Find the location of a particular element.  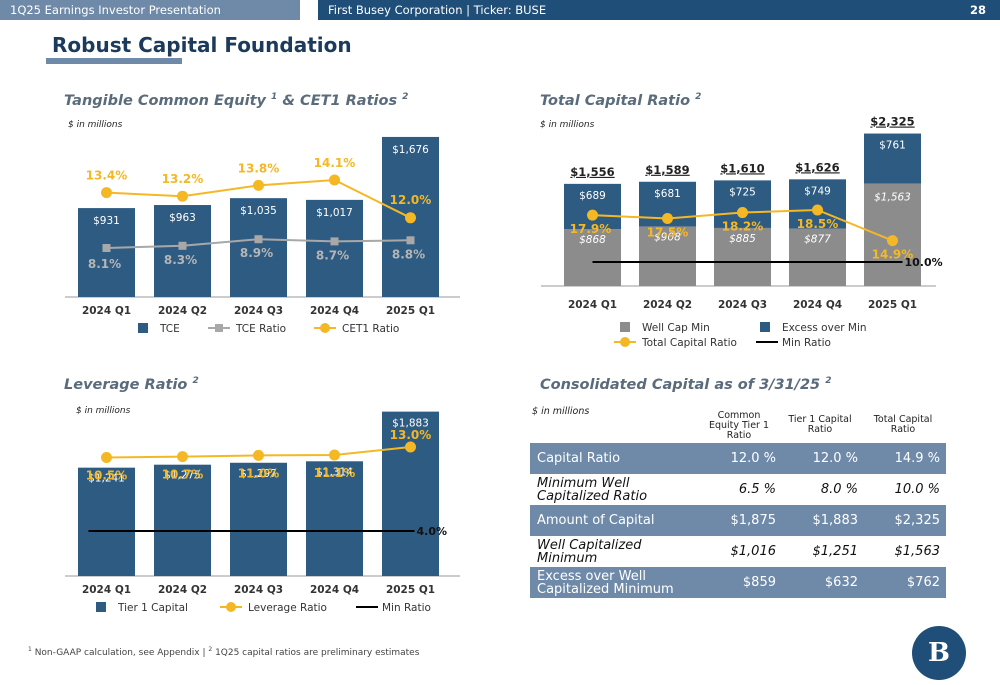

leverage-ratio-label: 13.0% is located at coordinates (411, 435).